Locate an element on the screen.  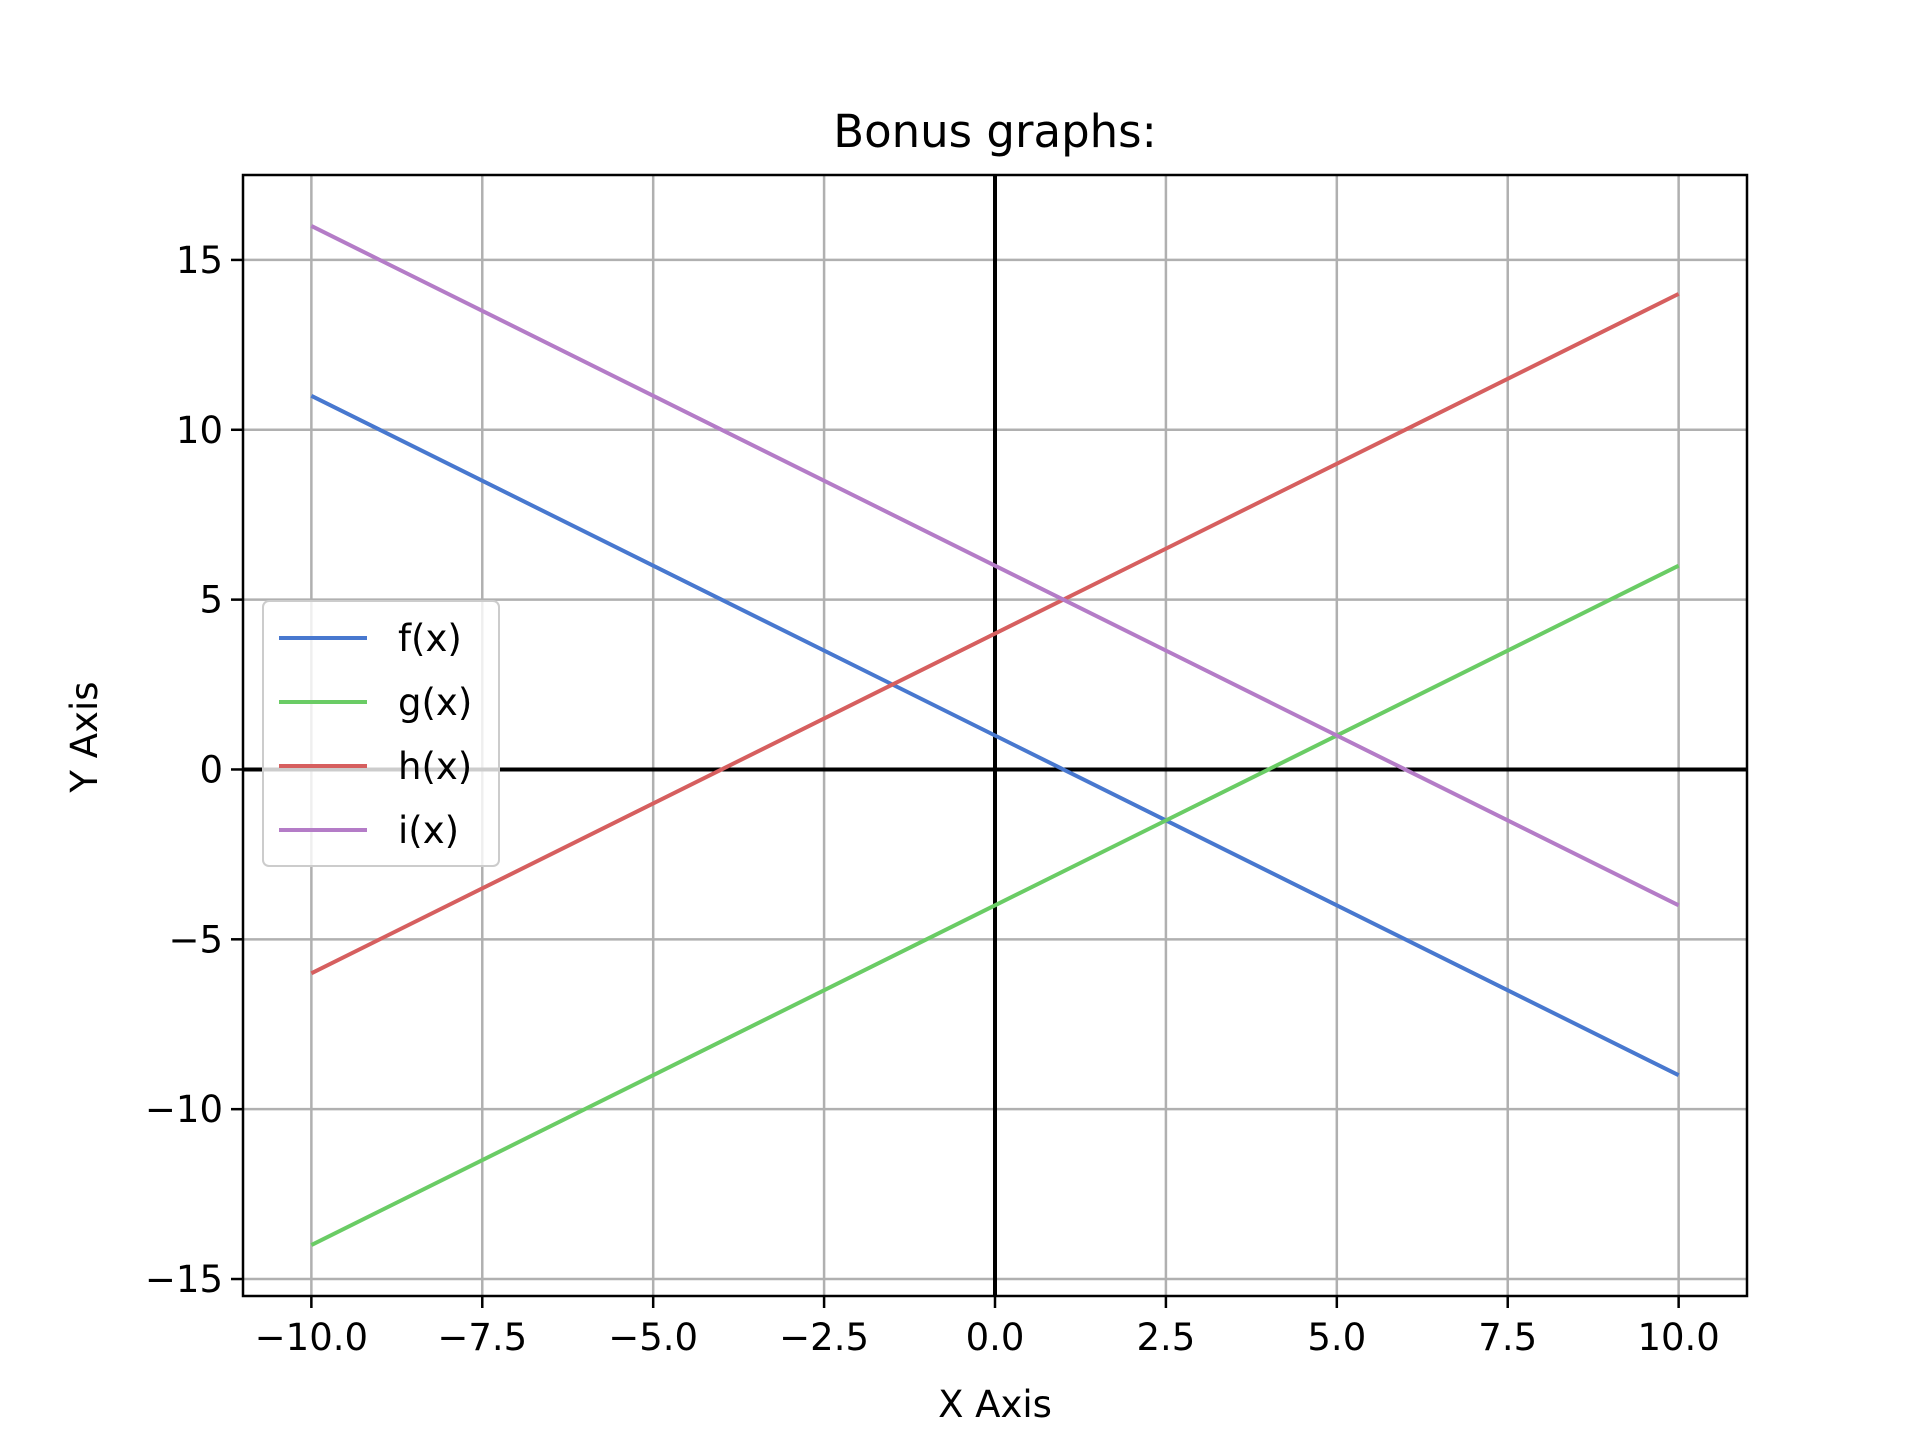
y-tick-label: 5 is located at coordinates (211, 600).